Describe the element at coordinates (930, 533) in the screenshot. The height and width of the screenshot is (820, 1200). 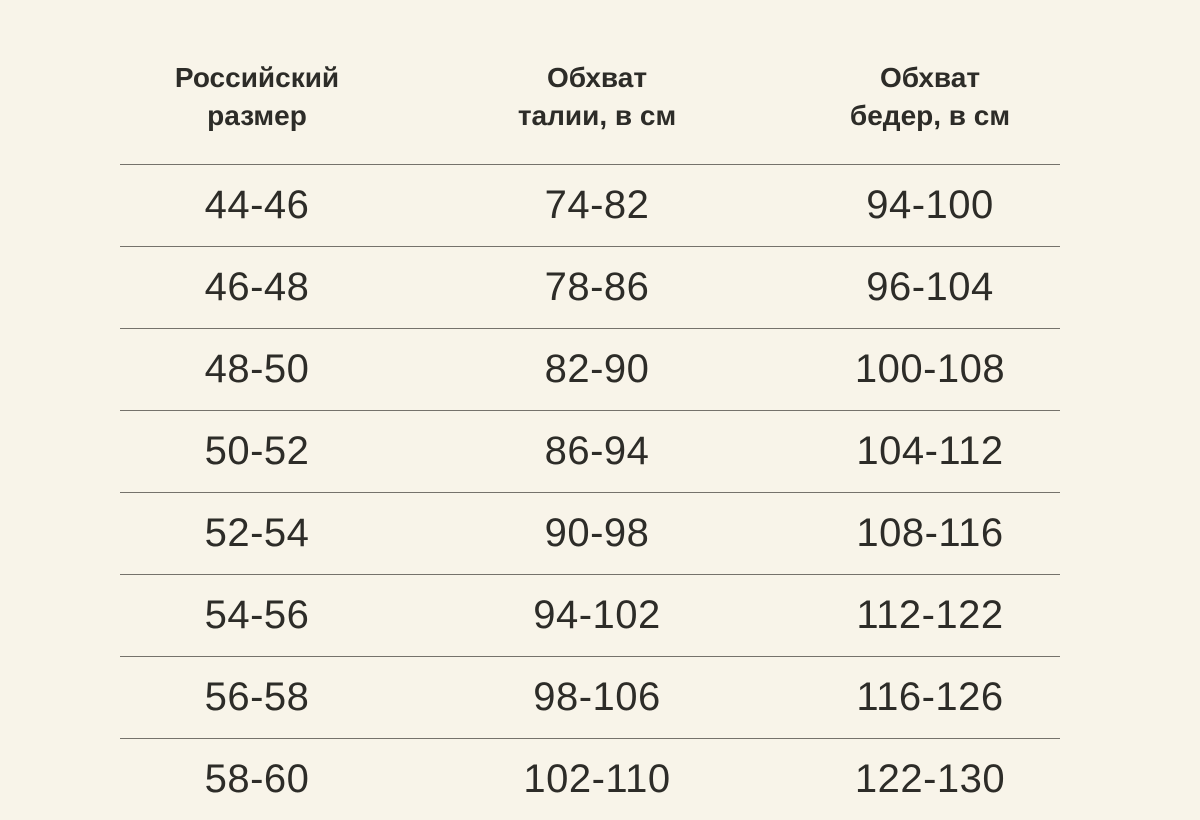
I see `hips-cell: 108-116` at that location.